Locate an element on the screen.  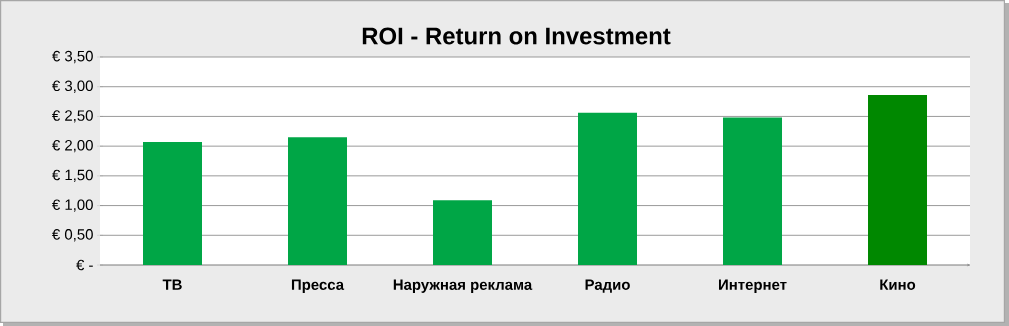
x-tick-label: Наружная реклама is located at coordinates (463, 286).